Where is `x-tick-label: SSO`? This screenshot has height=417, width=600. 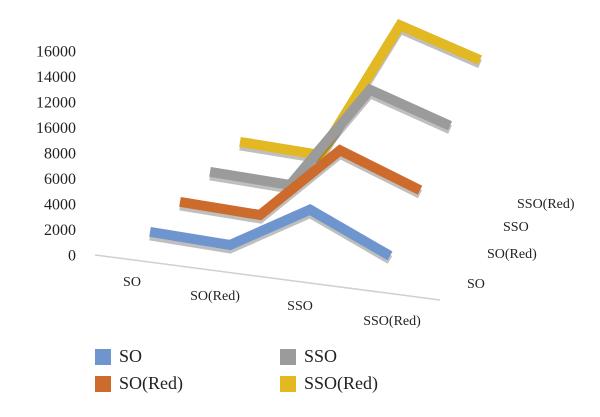
x-tick-label: SSO is located at coordinates (300, 306).